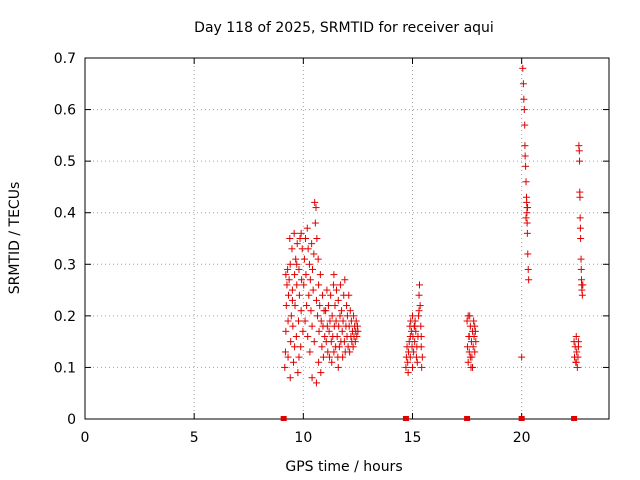 This screenshot has height=480, width=640. Describe the element at coordinates (65, 317) in the screenshot. I see `y-tick-label: 0.2` at that location.